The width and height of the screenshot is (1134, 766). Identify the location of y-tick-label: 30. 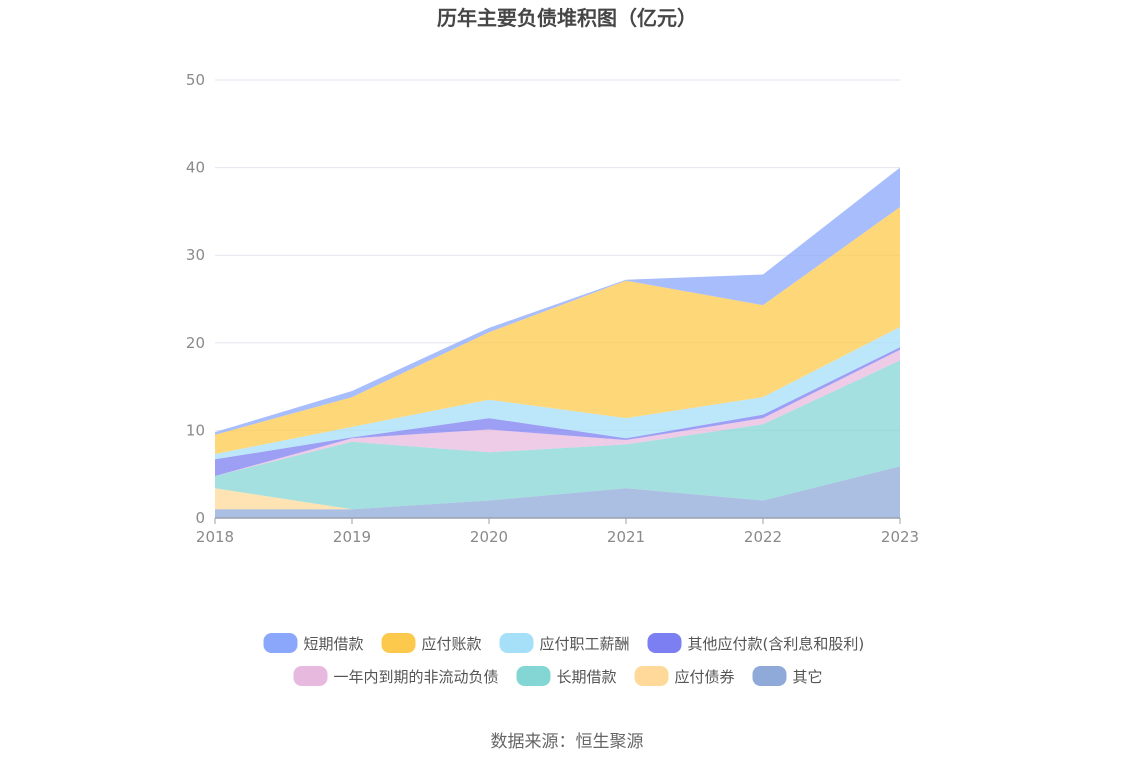
(195, 255).